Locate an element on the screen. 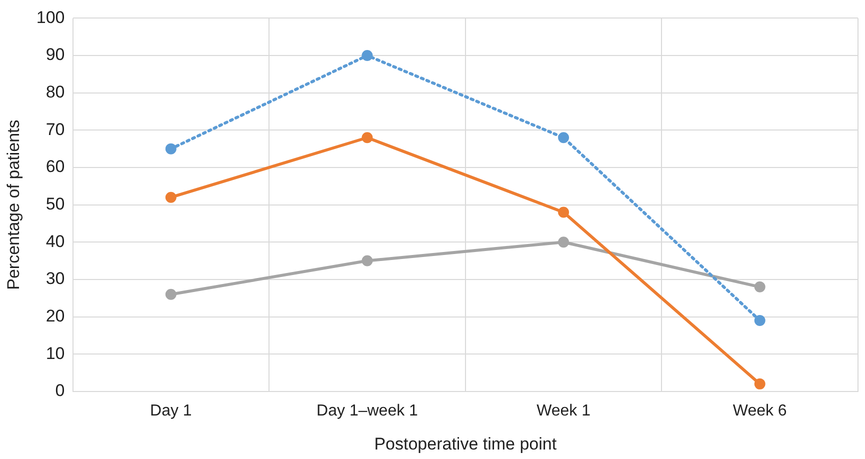  x-tick-label: Week 6 is located at coordinates (759, 411).